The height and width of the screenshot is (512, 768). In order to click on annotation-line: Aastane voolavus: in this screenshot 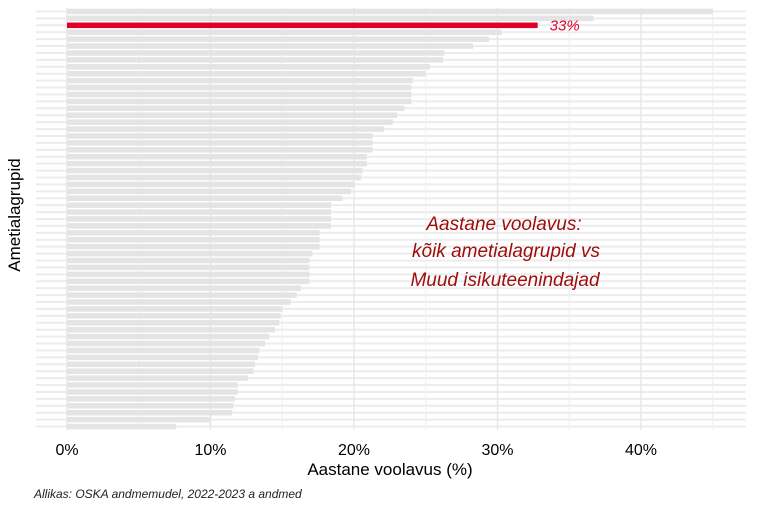, I will do `click(503, 224)`.